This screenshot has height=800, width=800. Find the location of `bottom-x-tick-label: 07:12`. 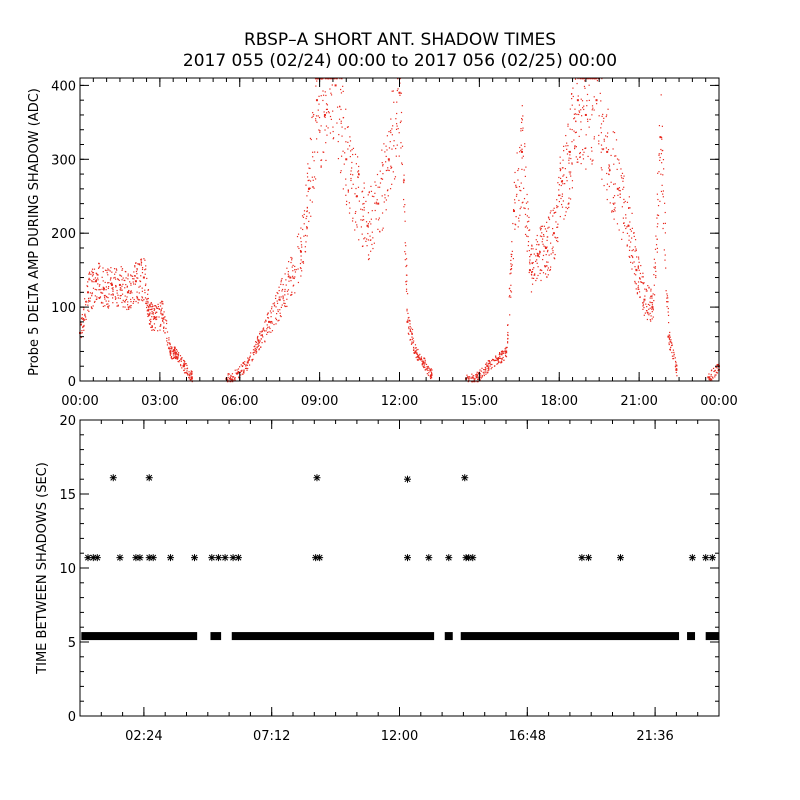

bottom-x-tick-label: 07:12 is located at coordinates (271, 736).